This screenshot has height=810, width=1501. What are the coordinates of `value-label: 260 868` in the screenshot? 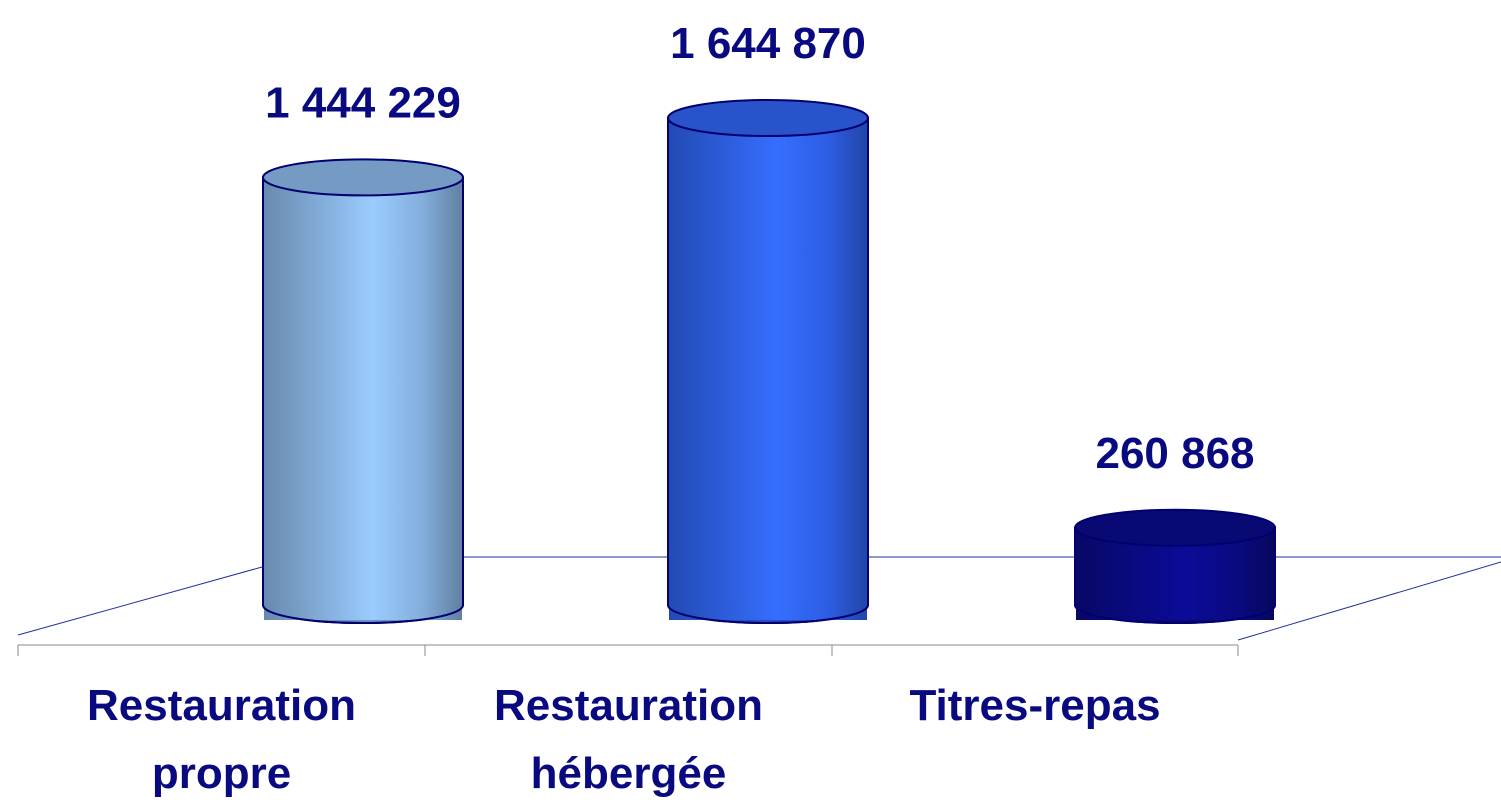 It's located at (1174, 453).